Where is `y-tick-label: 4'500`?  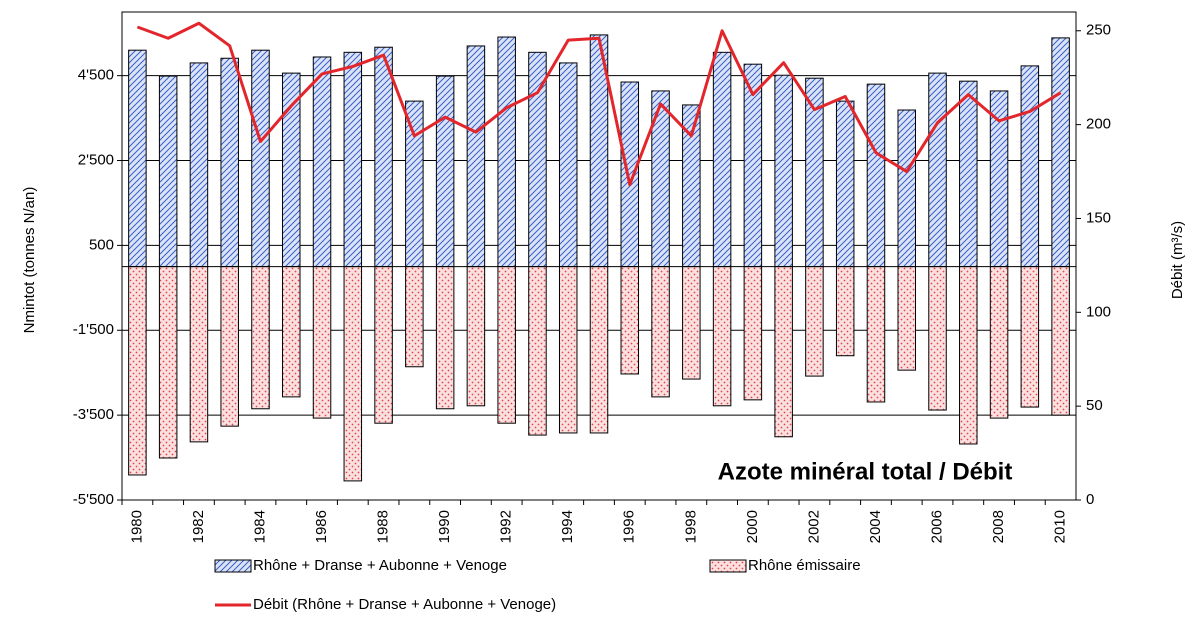
y-tick-label: 4'500 is located at coordinates (96, 75).